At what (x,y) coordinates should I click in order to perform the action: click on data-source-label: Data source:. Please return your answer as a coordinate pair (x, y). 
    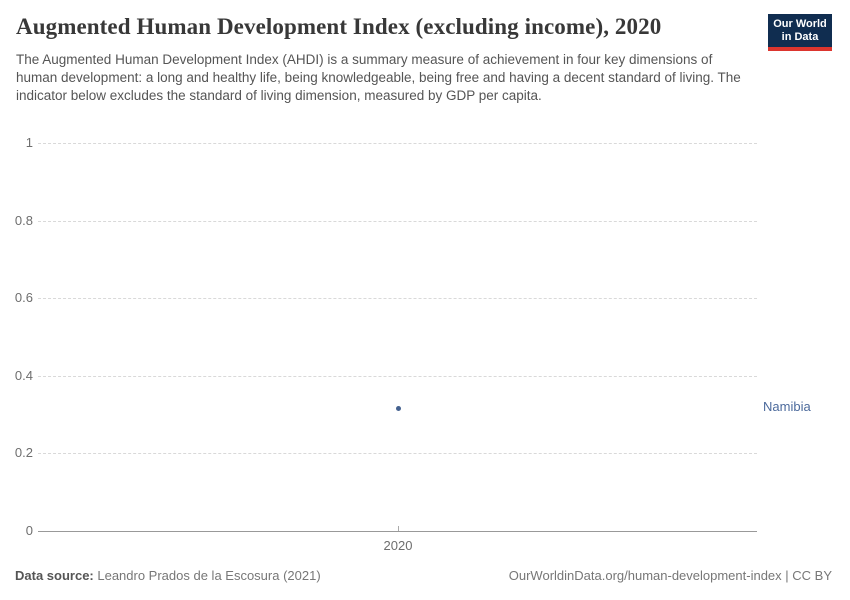
    Looking at the image, I should click on (54, 575).